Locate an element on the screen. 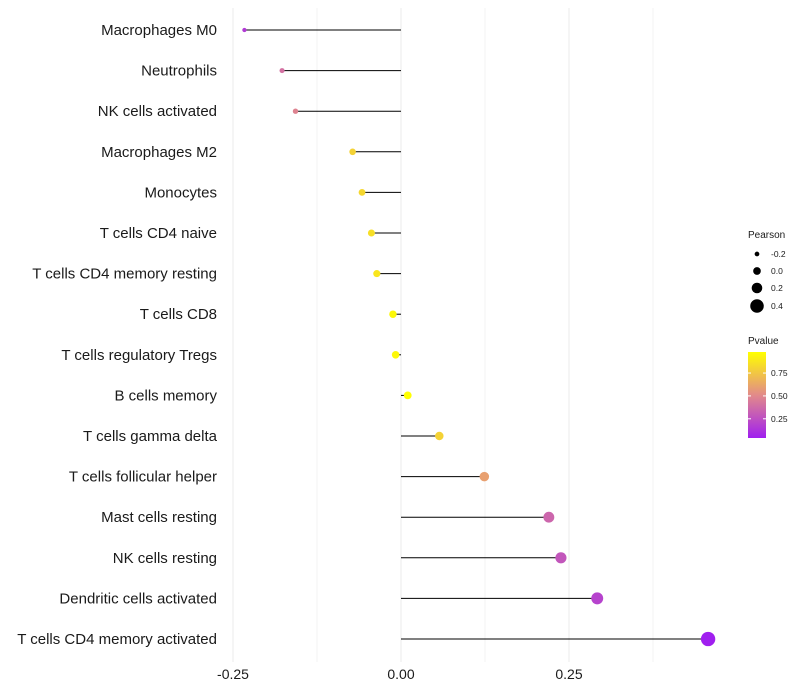  category-label: NK cells resting is located at coordinates (165, 558).